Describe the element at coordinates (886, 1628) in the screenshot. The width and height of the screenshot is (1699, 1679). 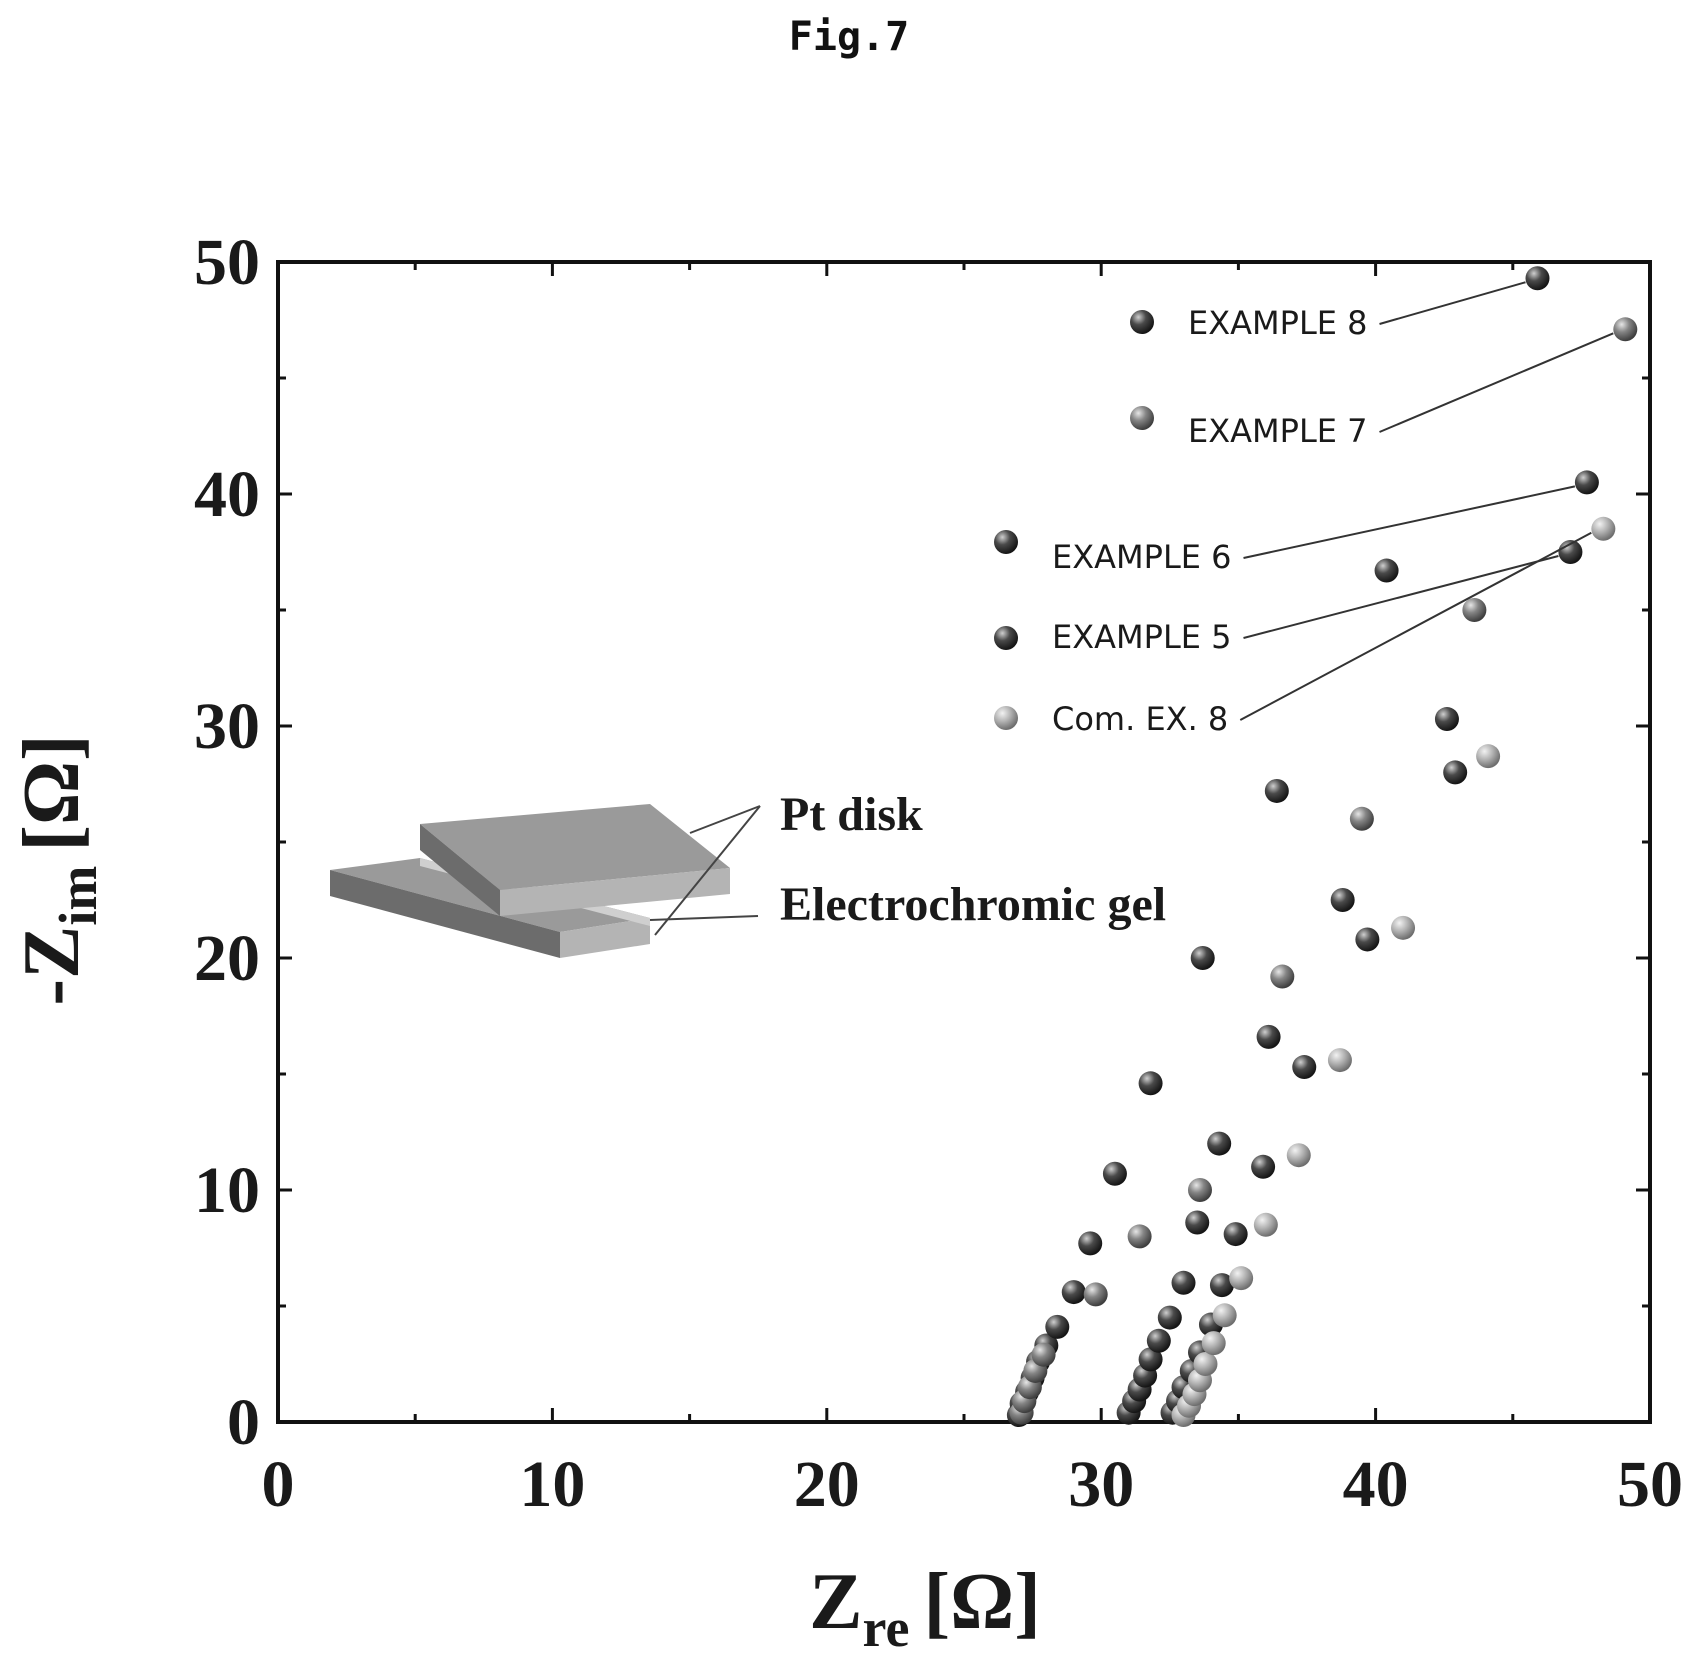
I see `x-axis-label-sub: re` at that location.